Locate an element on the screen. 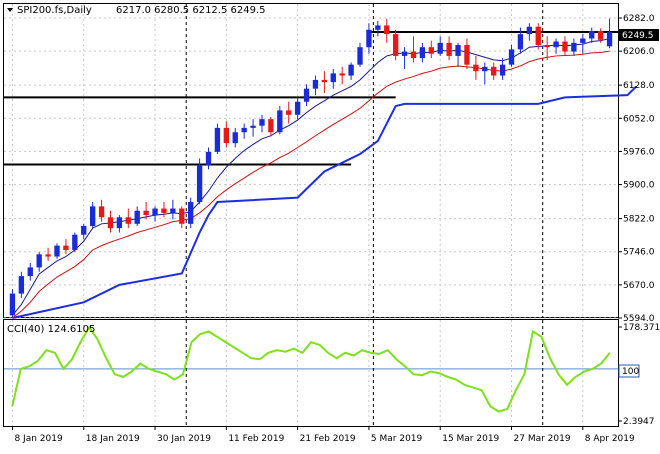 The image size is (660, 454). time-tick-label: 5 Mar 2019 is located at coordinates (397, 439).